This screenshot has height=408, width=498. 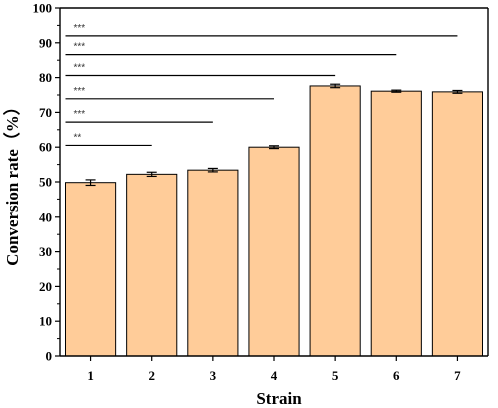 What do you see at coordinates (90, 375) in the screenshot?
I see `x-tick-label-1: 1` at bounding box center [90, 375].